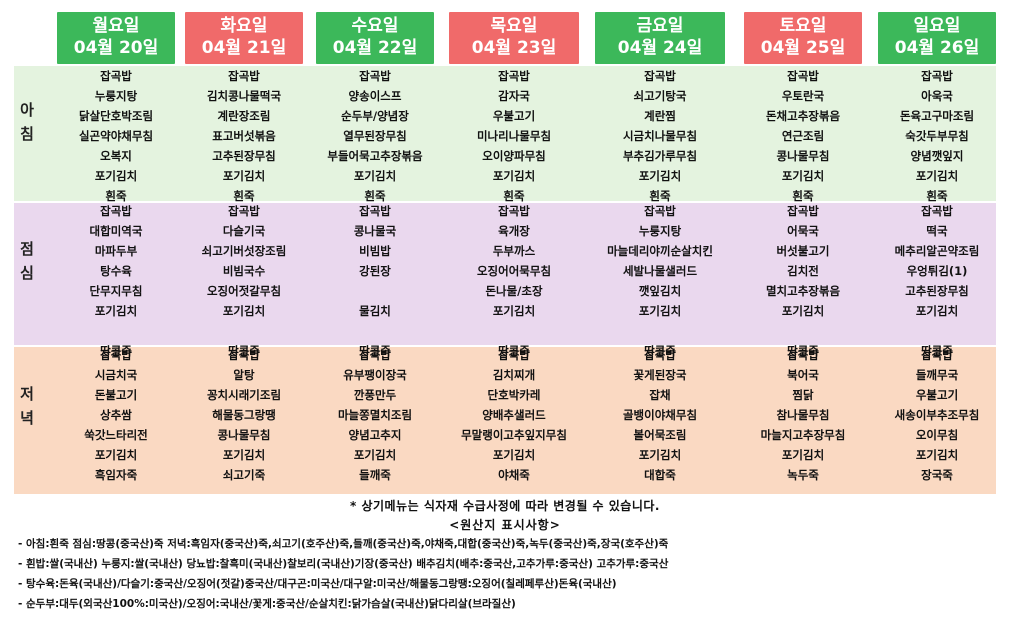  Describe the element at coordinates (660, 116) in the screenshot. I see `menu-item: 계란찜` at that location.